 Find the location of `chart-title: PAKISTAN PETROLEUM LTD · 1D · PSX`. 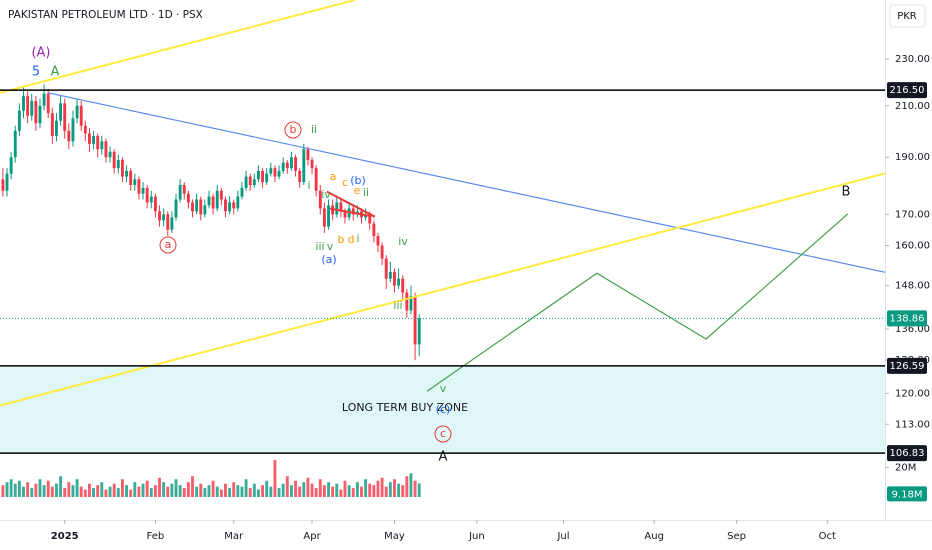

chart-title: PAKISTAN PETROLEUM LTD · 1D · PSX is located at coordinates (105, 15).